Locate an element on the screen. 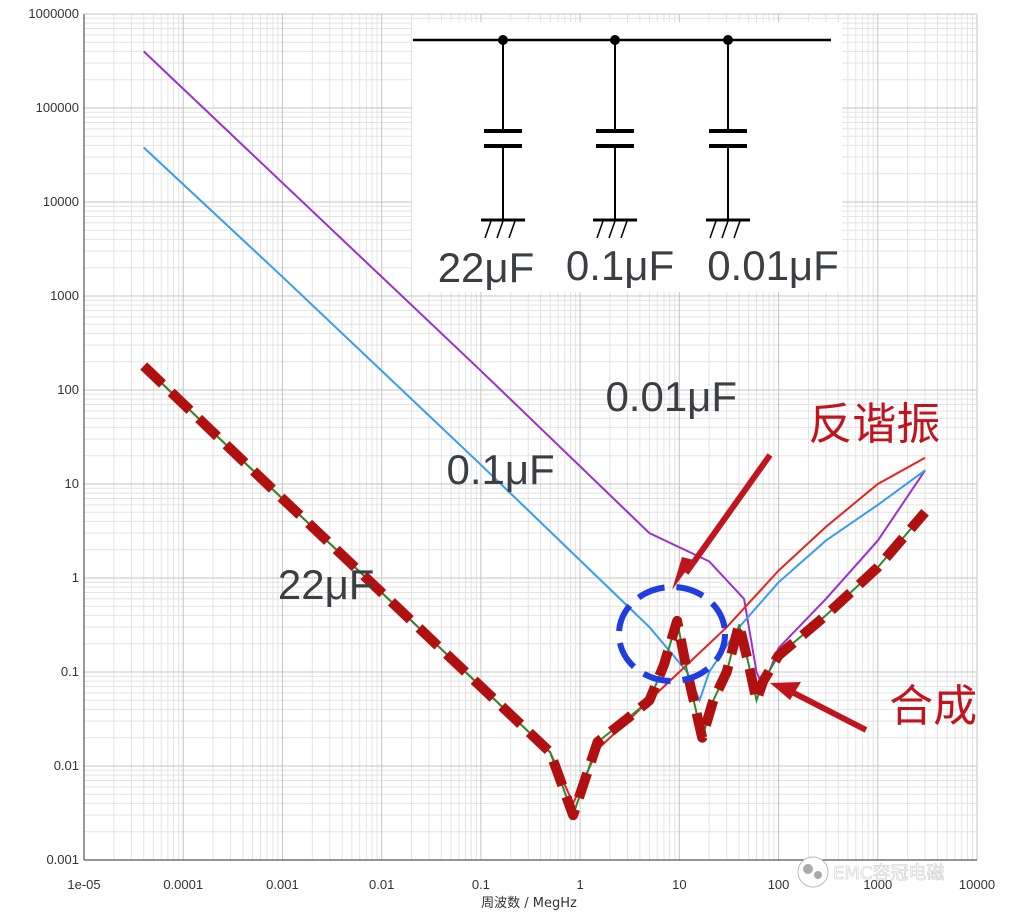  y-tick-label: 1000000 is located at coordinates (53, 13).